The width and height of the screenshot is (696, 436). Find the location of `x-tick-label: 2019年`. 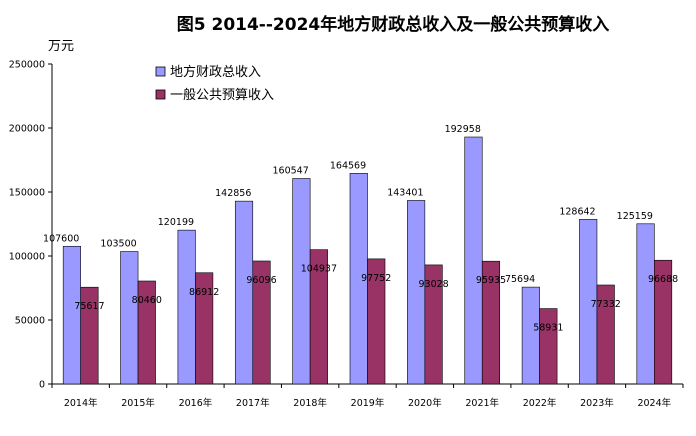

x-tick-label: 2019年 is located at coordinates (368, 403).